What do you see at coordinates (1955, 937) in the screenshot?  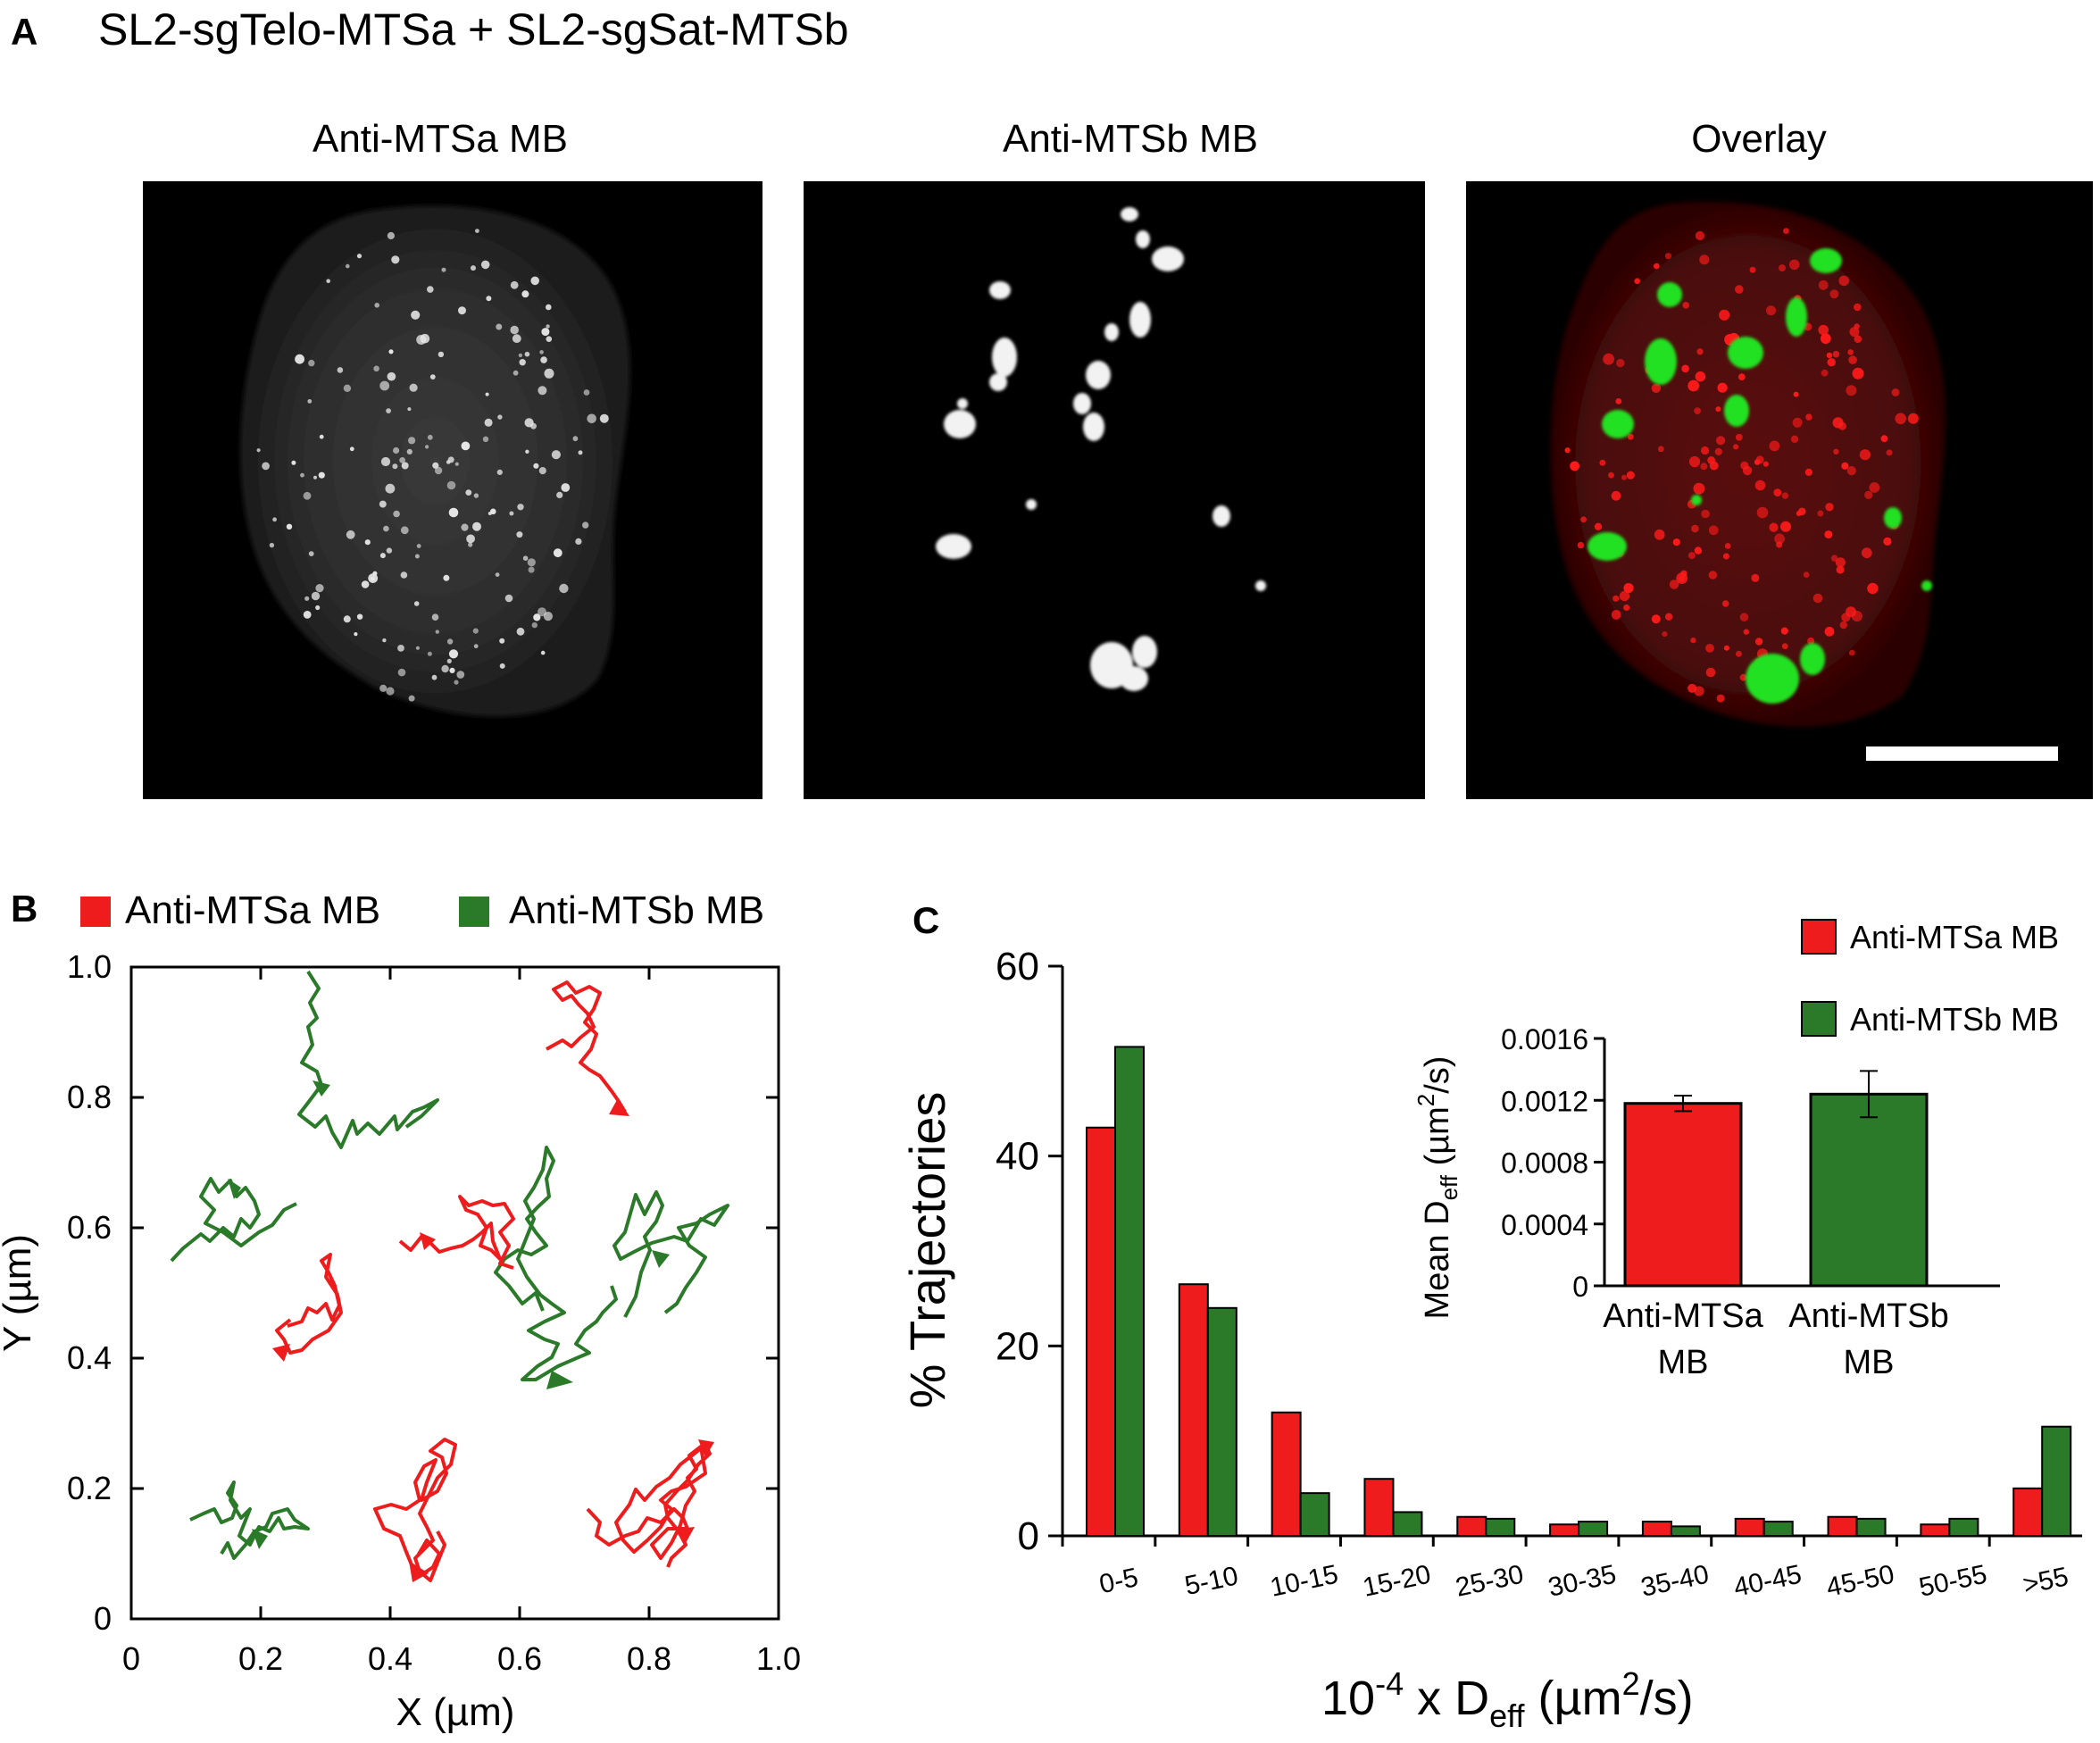 I see `legend-c-label-a: Anti-MTSa MB` at bounding box center [1955, 937].